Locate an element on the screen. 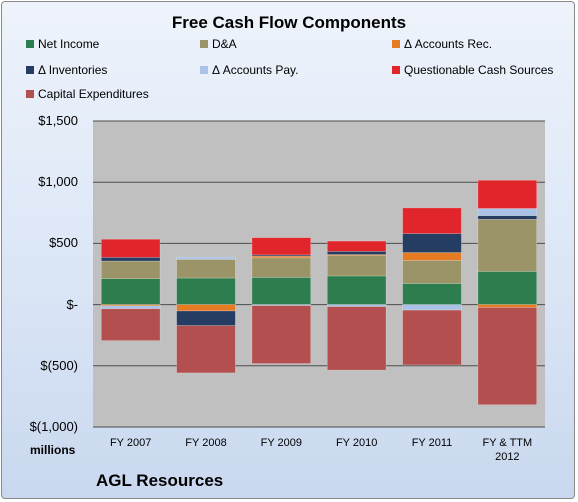 The image size is (578, 502). legend-item: D&A is located at coordinates (218, 44).